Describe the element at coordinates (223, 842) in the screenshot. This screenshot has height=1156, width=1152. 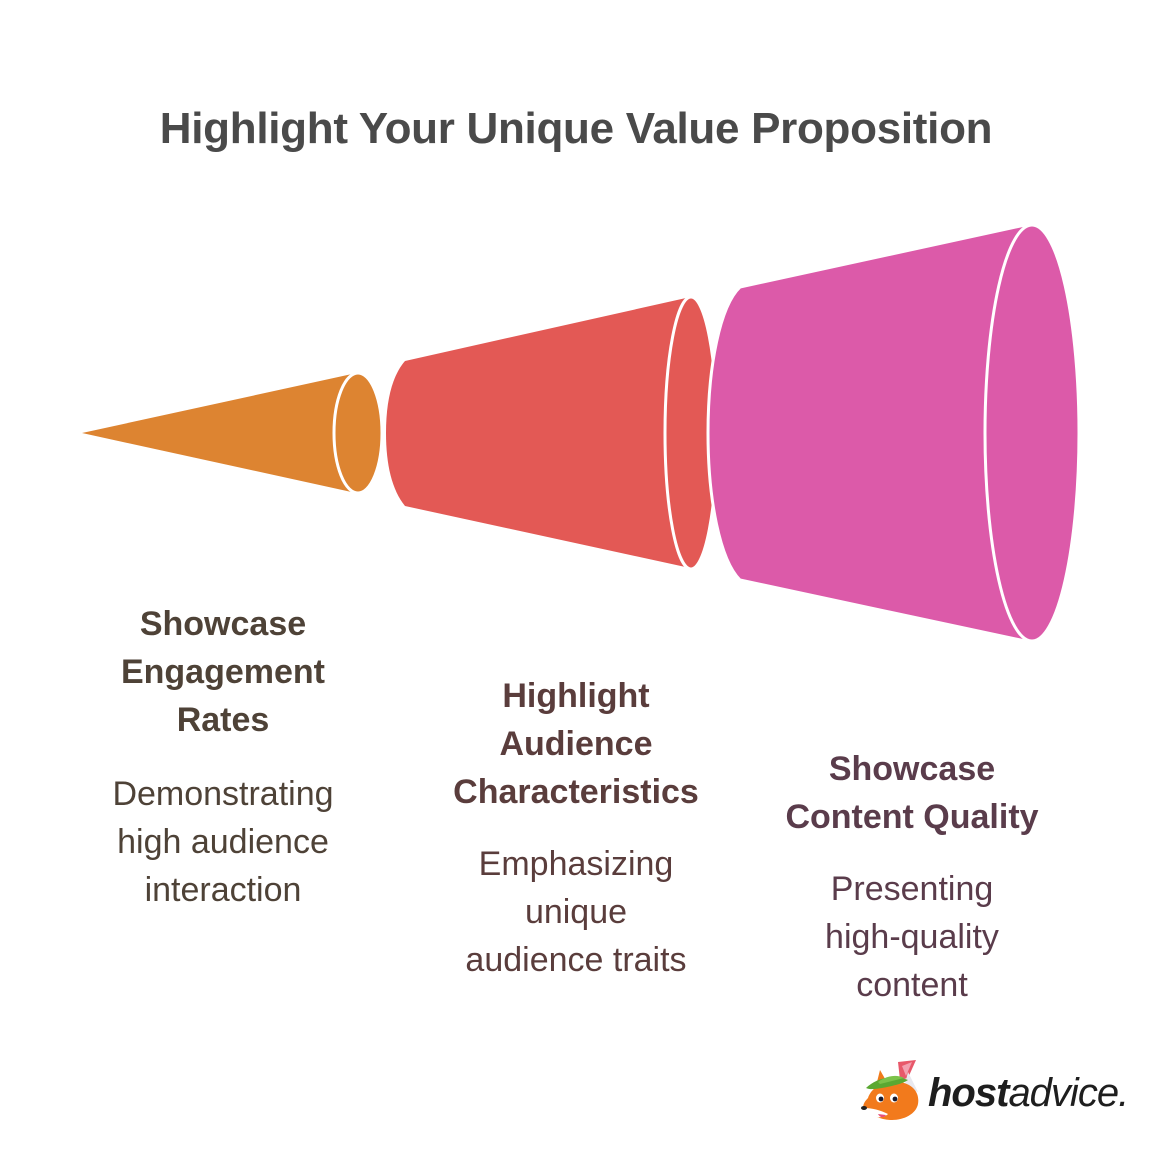
I see `stage-1-description: Demonstrating high audience interaction` at that location.